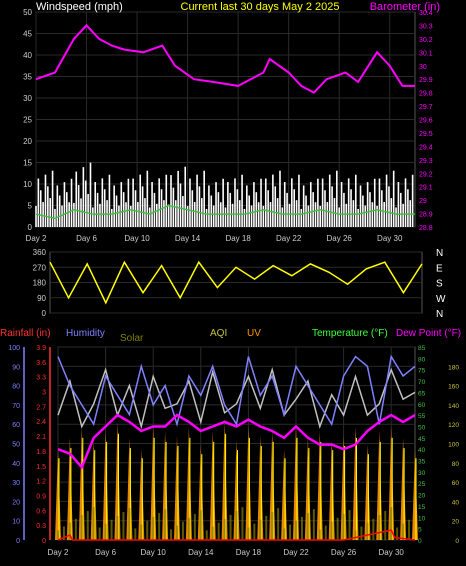  Describe the element at coordinates (426, 161) in the screenshot. I see `y2-tick-label: 29.3` at that location.